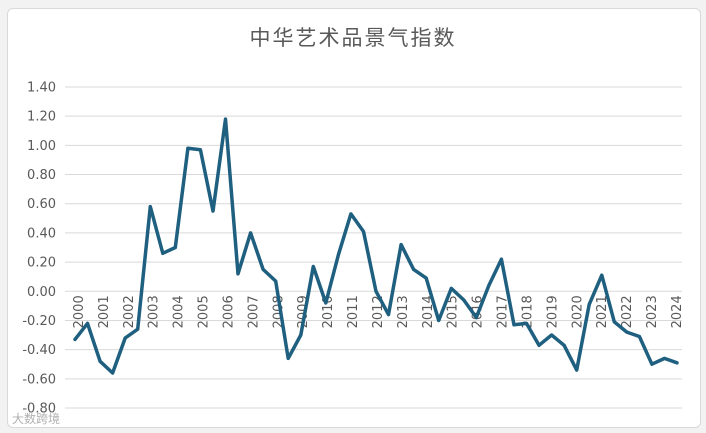  What do you see at coordinates (41, 146) in the screenshot?
I see `y-tick-label: 1.00` at bounding box center [41, 146].